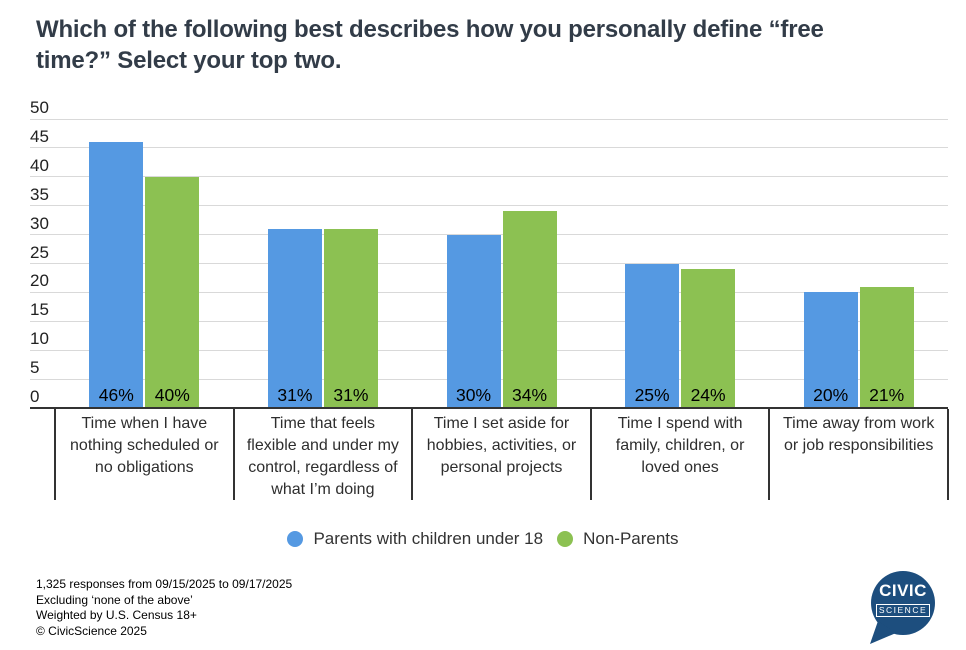 The image size is (966, 650). I want to click on bar-value-label: 25%, so click(652, 395).